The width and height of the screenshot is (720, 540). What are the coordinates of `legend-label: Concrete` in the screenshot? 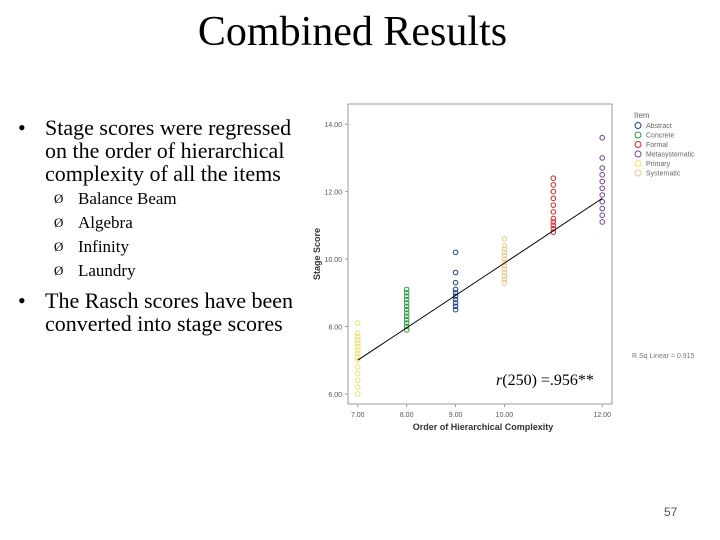 It's located at (660, 136).